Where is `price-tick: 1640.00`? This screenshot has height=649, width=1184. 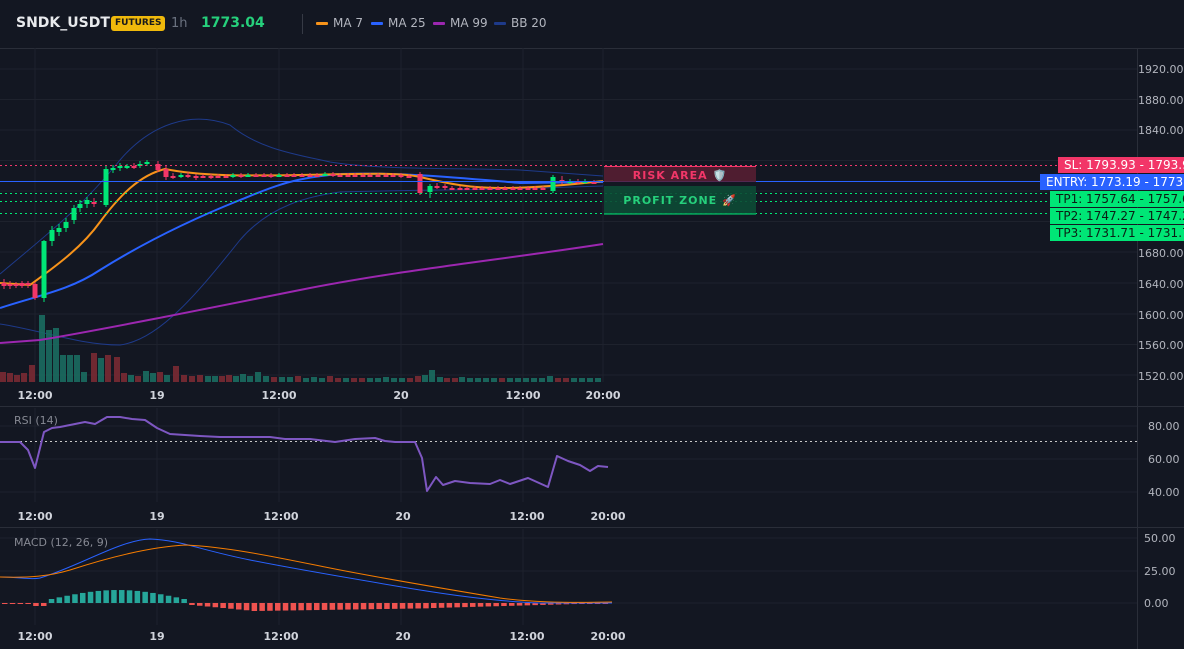 price-tick: 1640.00 is located at coordinates (1161, 284).